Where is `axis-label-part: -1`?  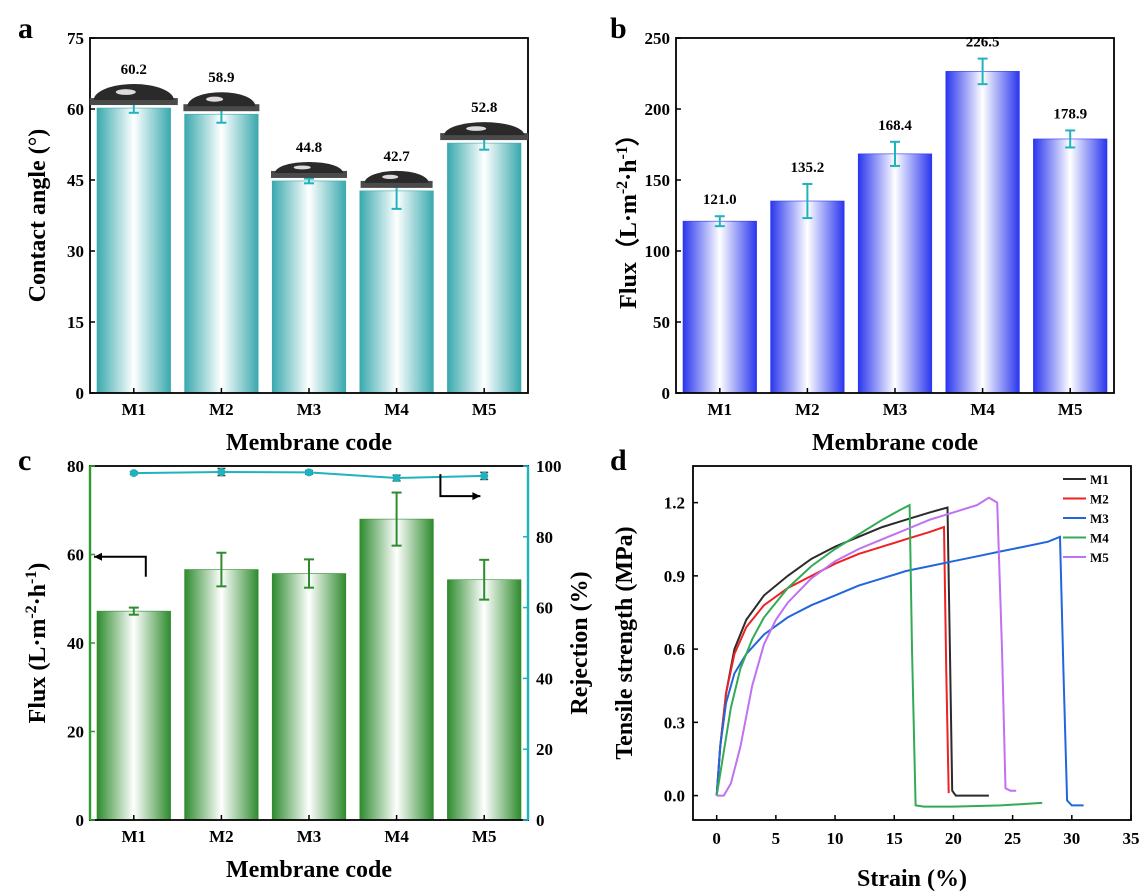
axis-label-part: -1 is located at coordinates (622, 152).